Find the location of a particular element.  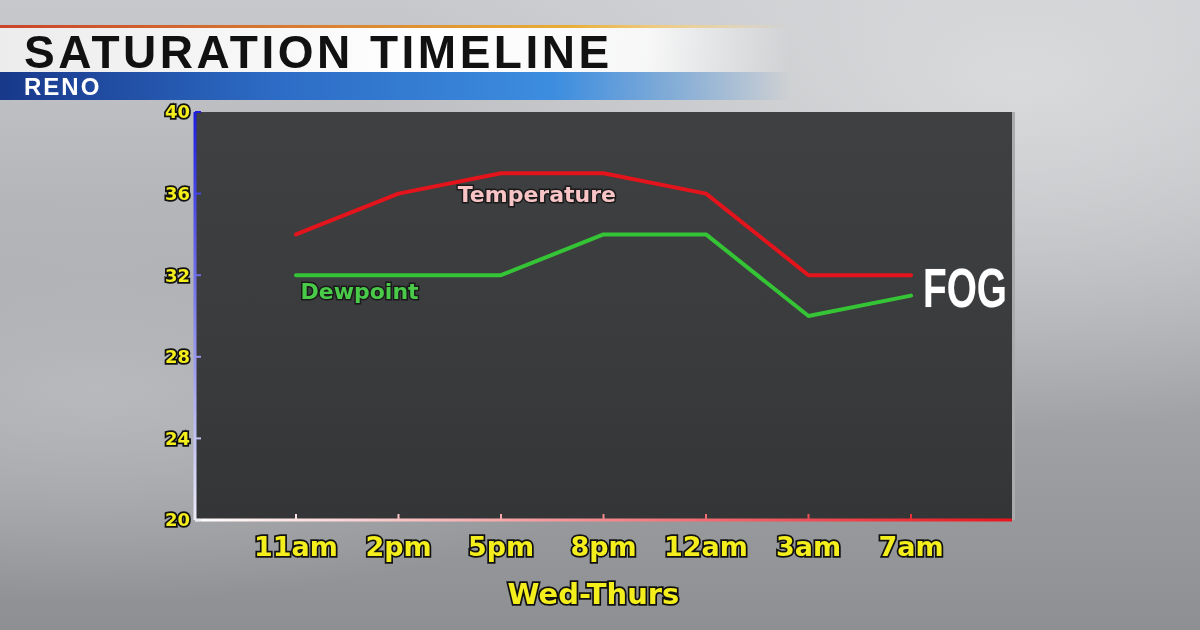

y-tick-label: 36 is located at coordinates (177, 194).